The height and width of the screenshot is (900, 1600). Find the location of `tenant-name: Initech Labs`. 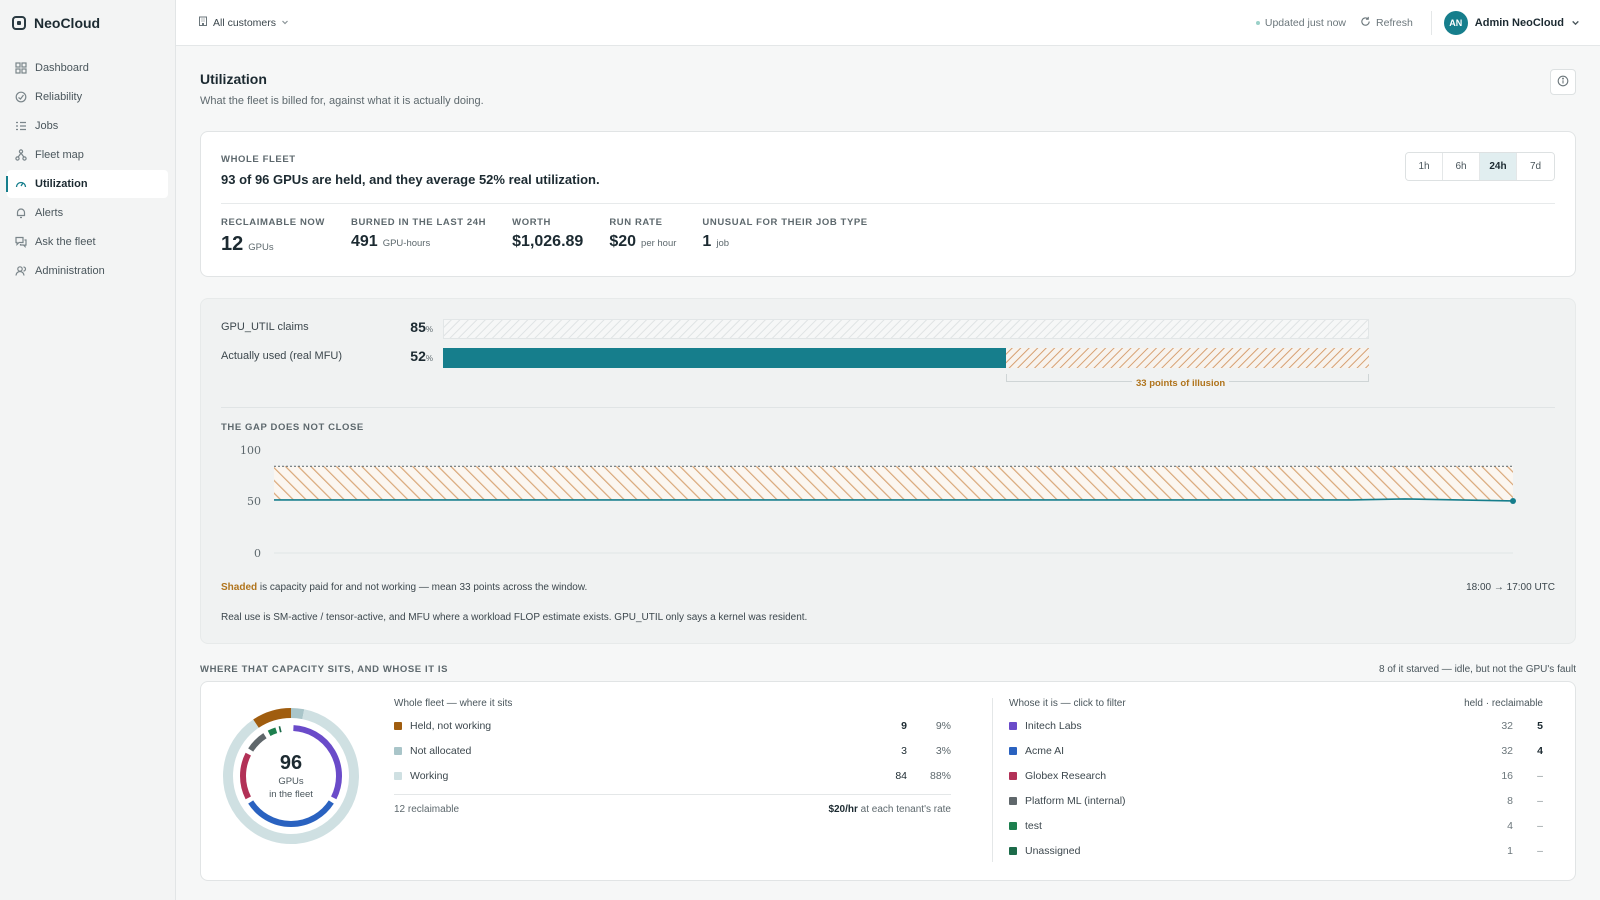

tenant-name: Initech Labs is located at coordinates (1053, 725).